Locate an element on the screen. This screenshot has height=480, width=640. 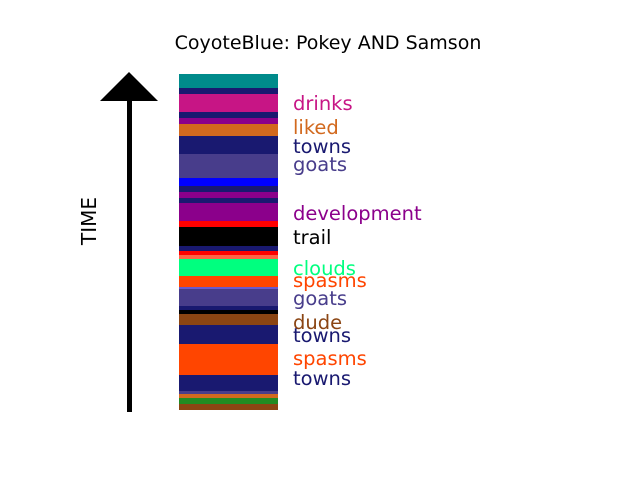
time-arrow-head is located at coordinates (129, 86).